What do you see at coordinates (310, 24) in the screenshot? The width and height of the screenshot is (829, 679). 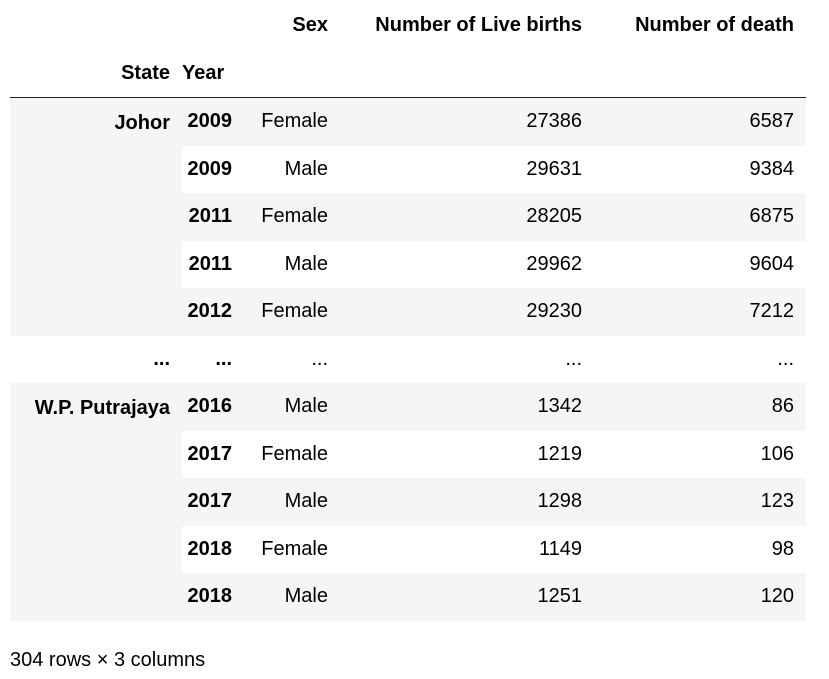 I see `column-header-sex: Sex` at bounding box center [310, 24].